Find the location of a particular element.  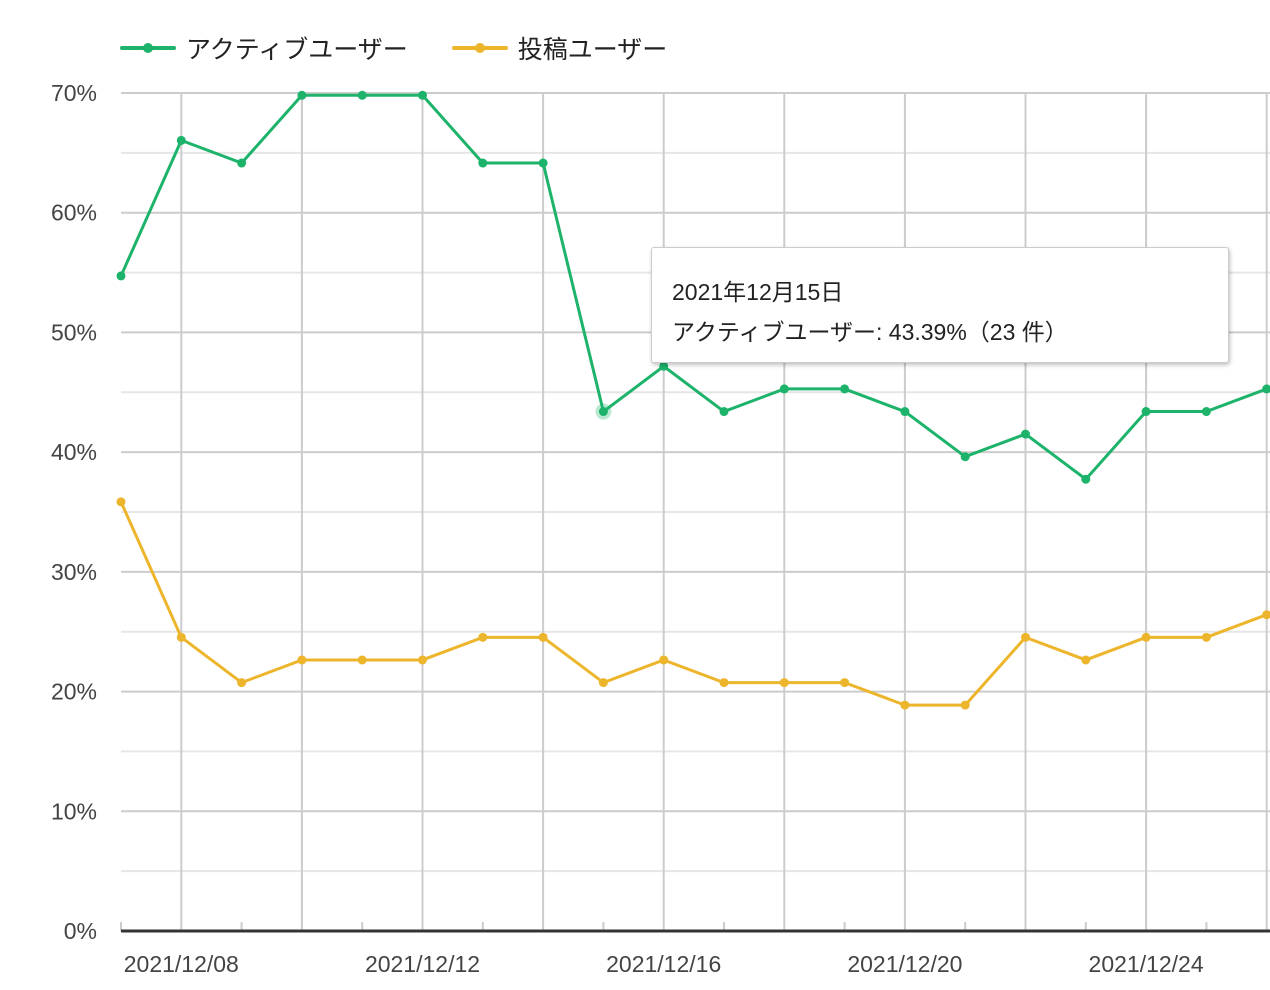

y-tick-label: 70% is located at coordinates (74, 93).